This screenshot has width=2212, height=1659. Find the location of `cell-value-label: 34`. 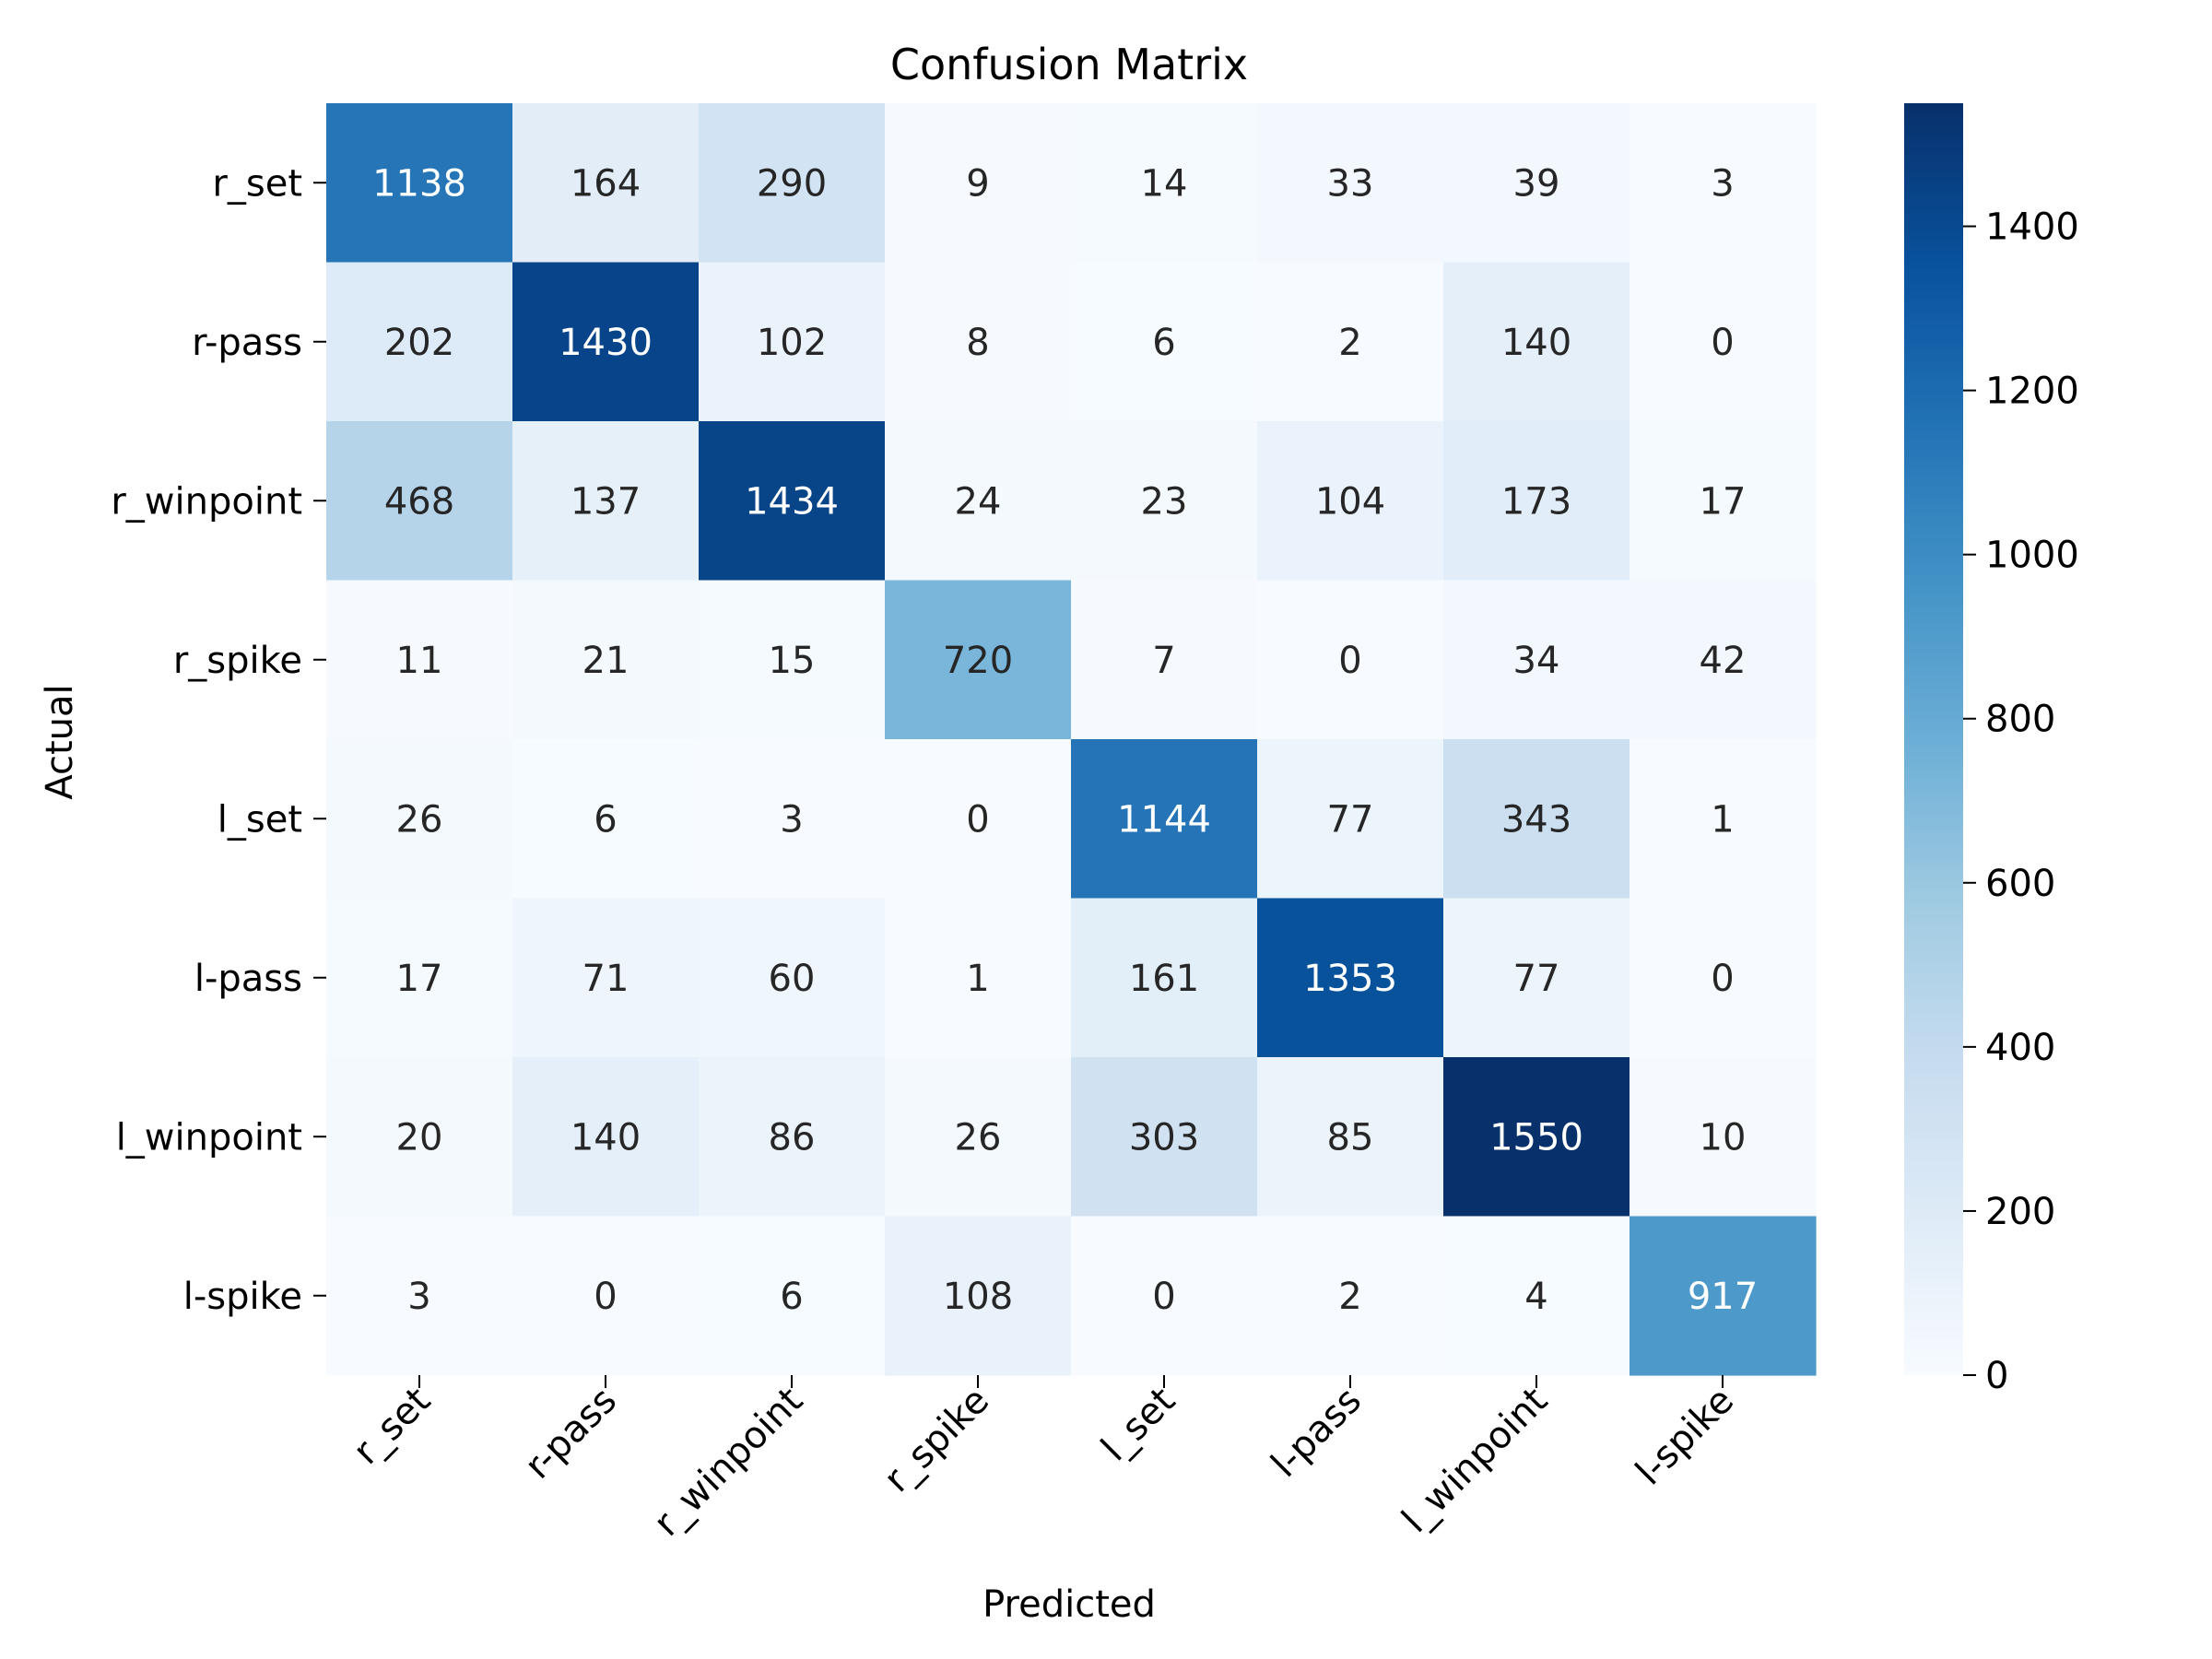

cell-value-label: 34 is located at coordinates (1536, 661).